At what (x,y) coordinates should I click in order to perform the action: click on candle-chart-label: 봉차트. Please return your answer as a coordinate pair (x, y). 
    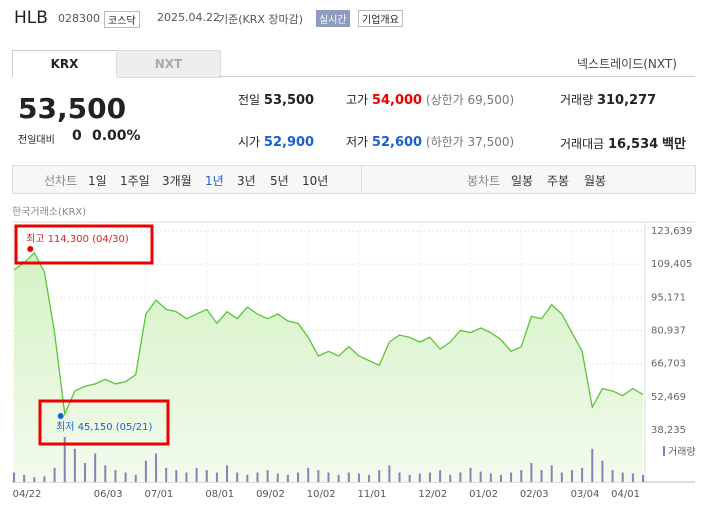
    Looking at the image, I should click on (484, 181).